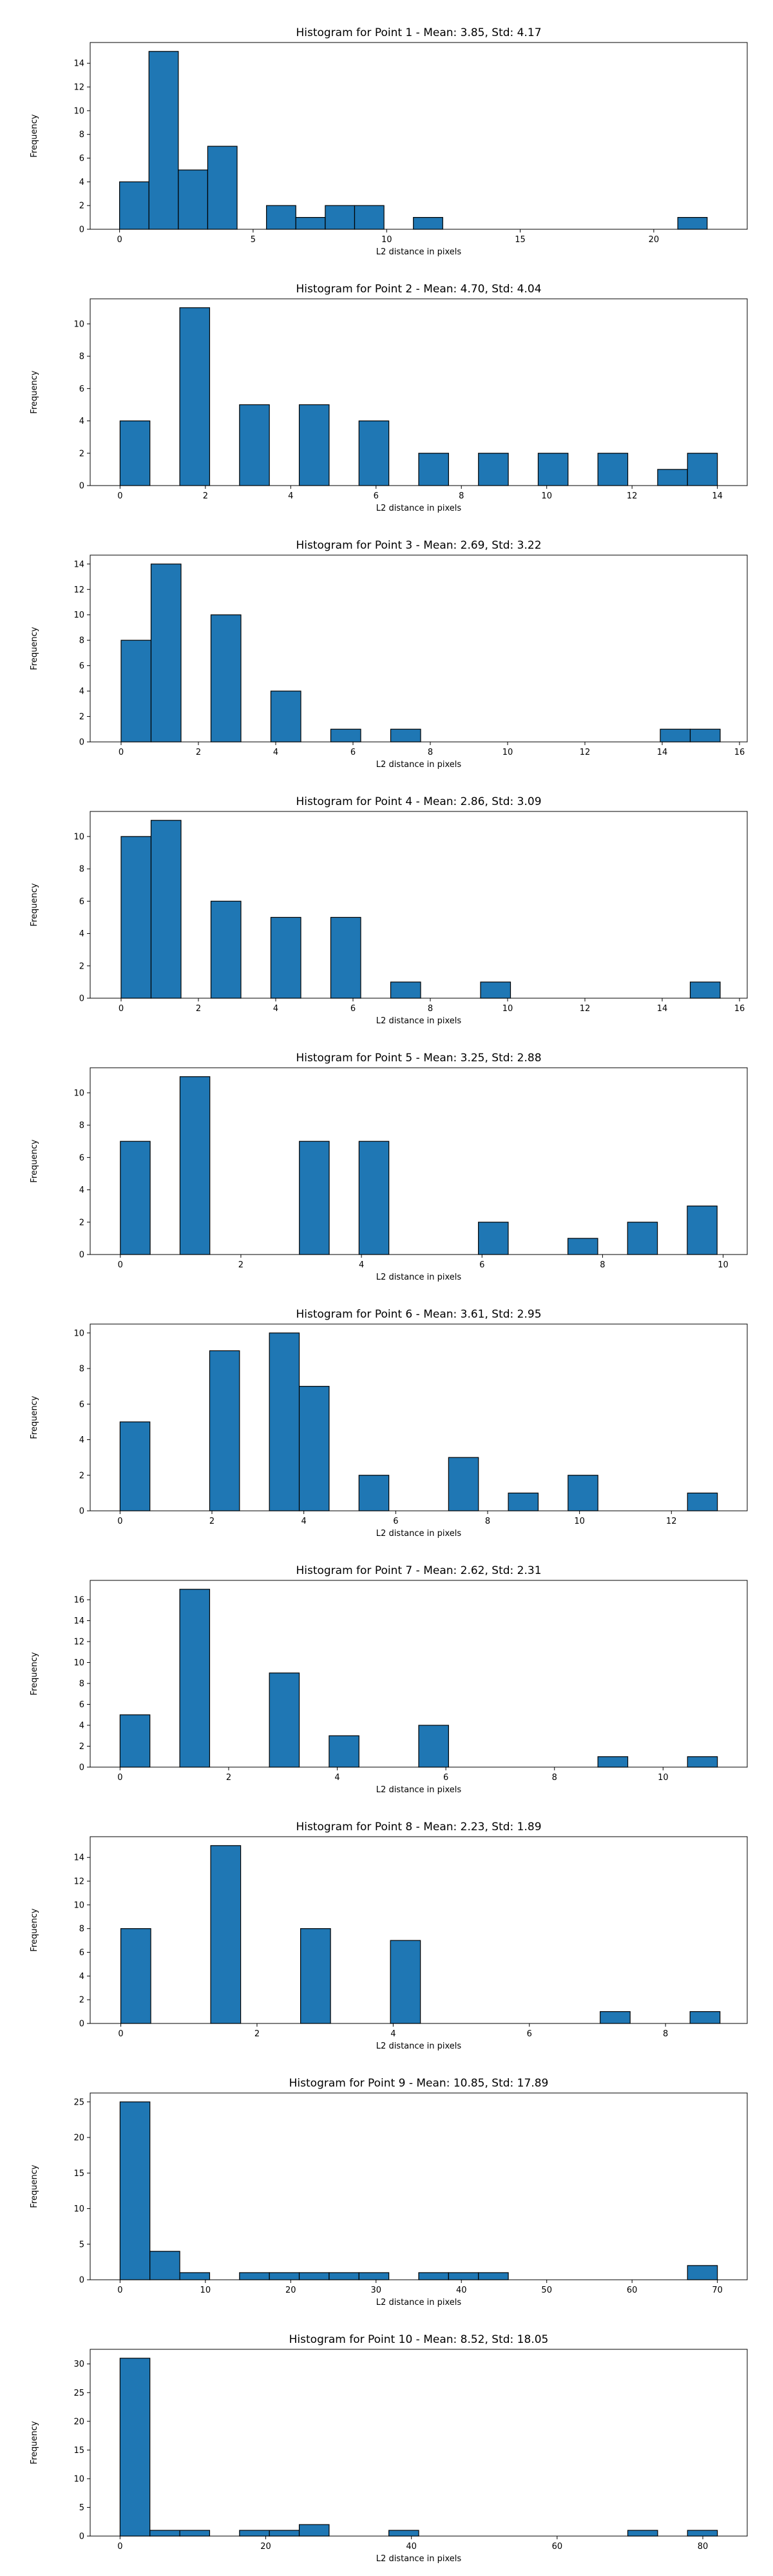 This screenshot has height=2576, width=773. What do you see at coordinates (78, 2364) in the screenshot?
I see `y-tick-label: 30` at bounding box center [78, 2364].